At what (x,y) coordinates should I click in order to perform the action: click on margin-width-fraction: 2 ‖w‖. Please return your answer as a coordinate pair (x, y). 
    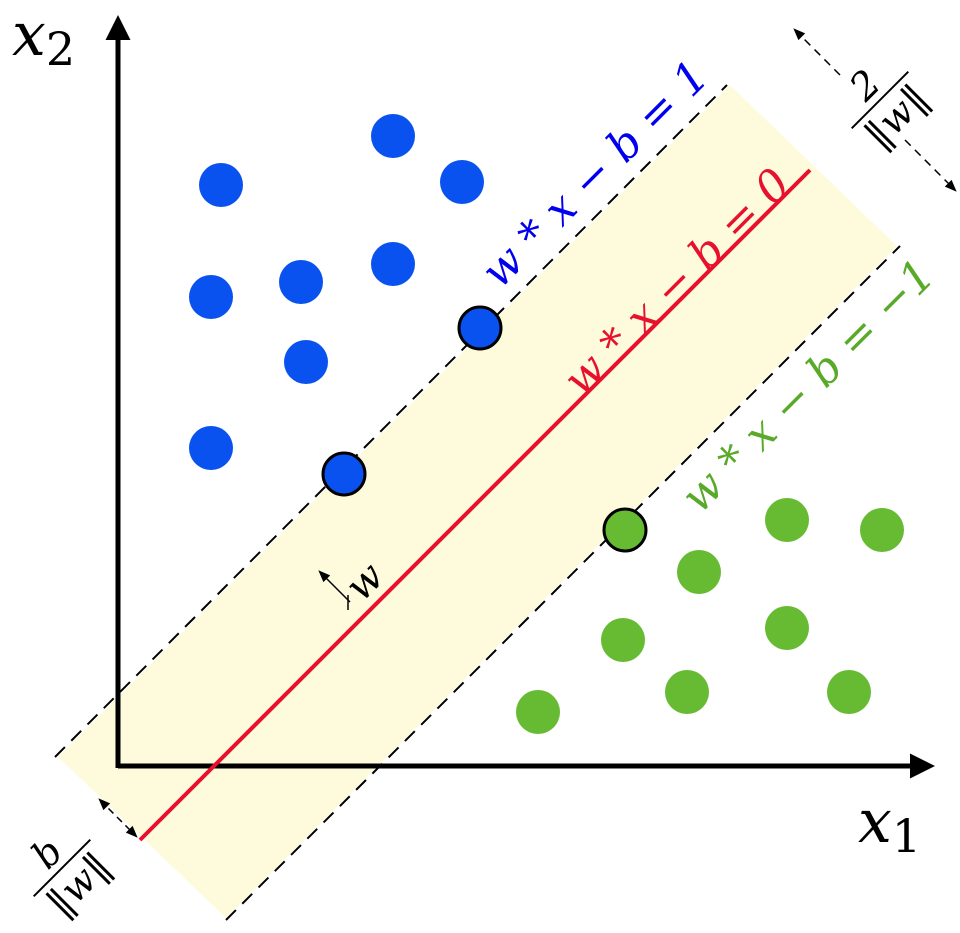
    Looking at the image, I should click on (888, 109).